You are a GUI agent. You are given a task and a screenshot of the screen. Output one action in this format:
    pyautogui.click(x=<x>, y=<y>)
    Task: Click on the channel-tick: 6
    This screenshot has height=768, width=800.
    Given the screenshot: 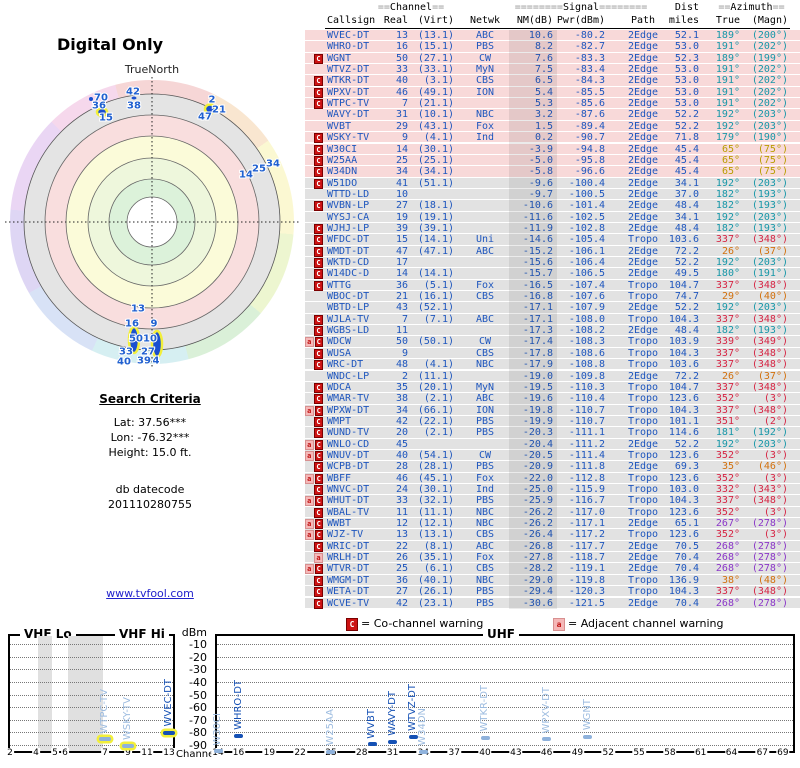 What is the action you would take?
    pyautogui.click(x=65, y=753)
    